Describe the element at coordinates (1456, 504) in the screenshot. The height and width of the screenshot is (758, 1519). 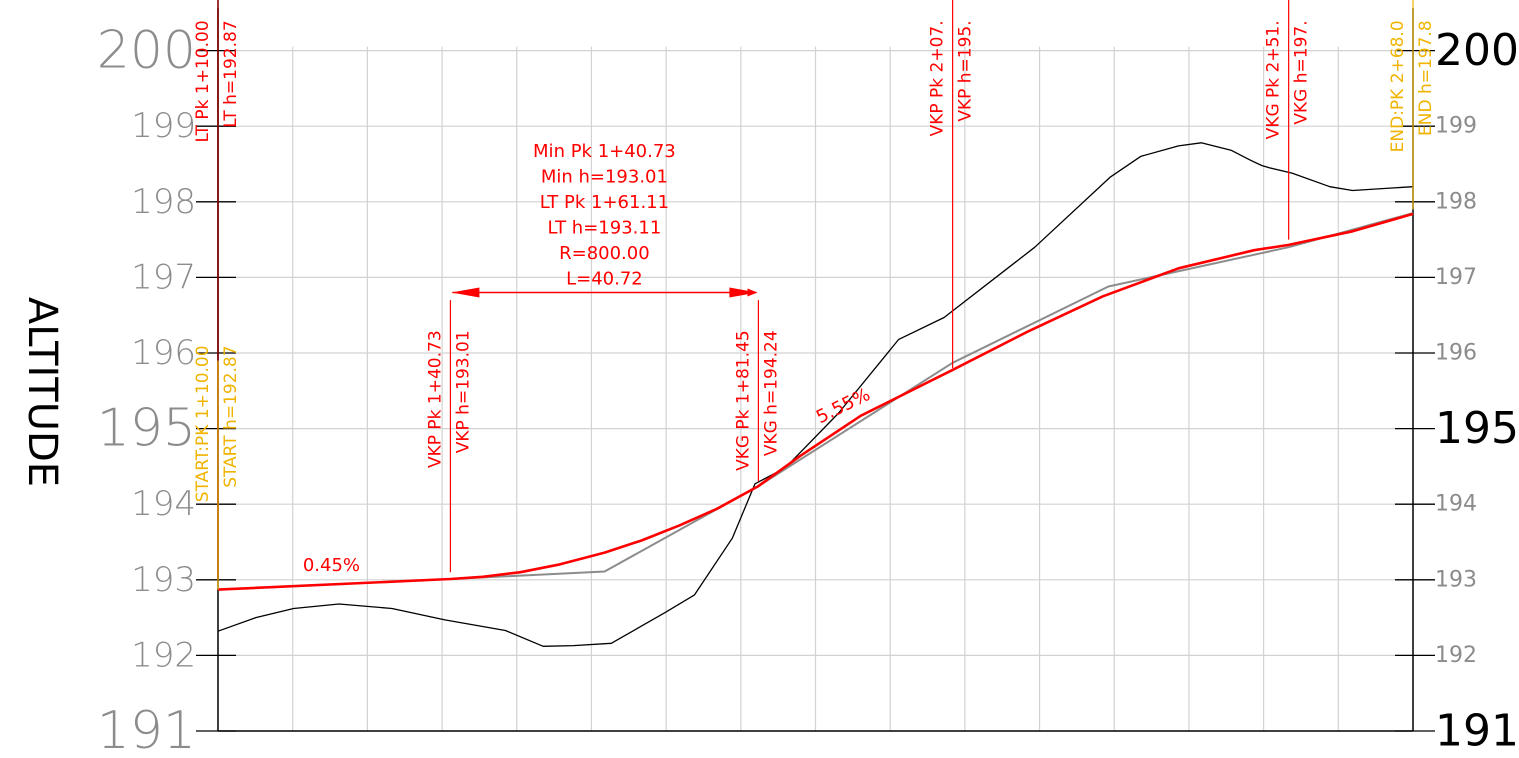
I see `y-tick-label-right: 194` at that location.